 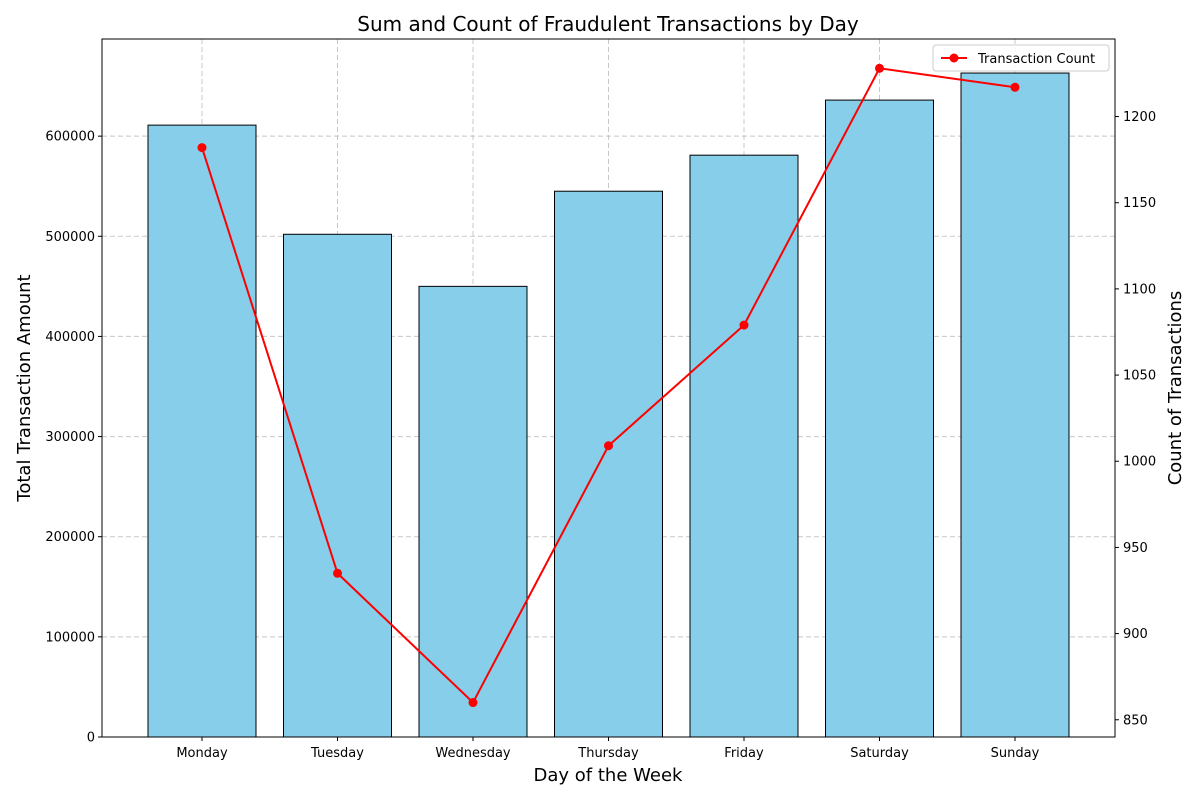 What do you see at coordinates (1175, 388) in the screenshot?
I see `y2-axis-label: Count of Transactions` at bounding box center [1175, 388].